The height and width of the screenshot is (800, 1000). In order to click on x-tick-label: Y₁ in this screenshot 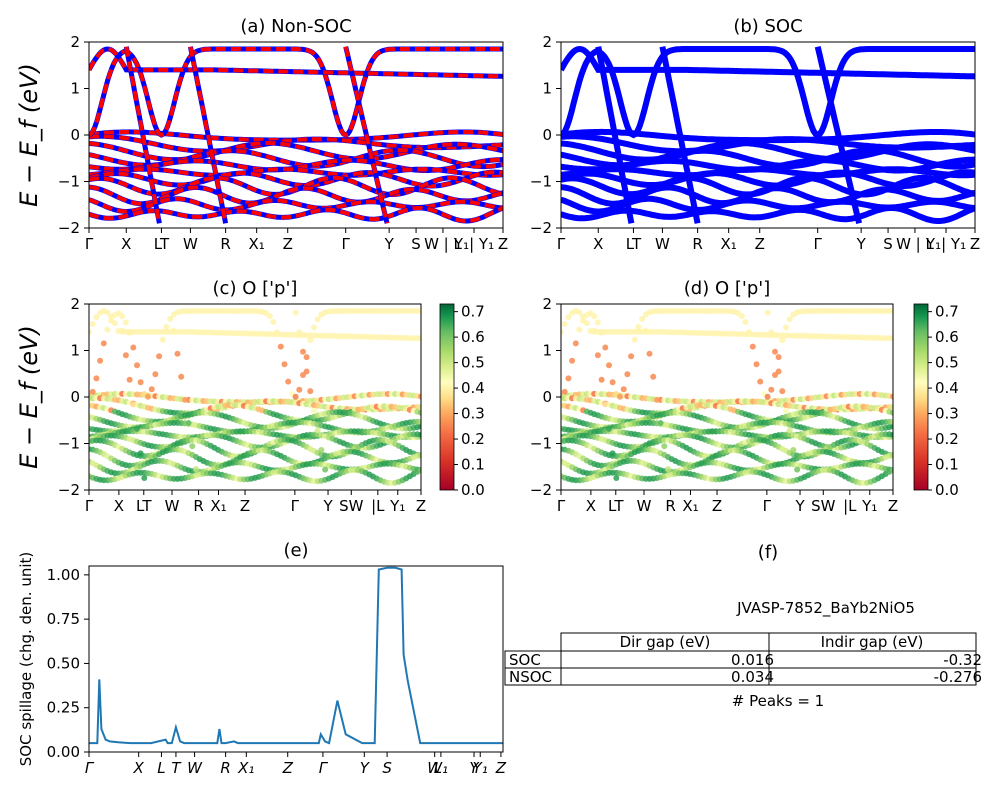, I will do `click(397, 506)`.